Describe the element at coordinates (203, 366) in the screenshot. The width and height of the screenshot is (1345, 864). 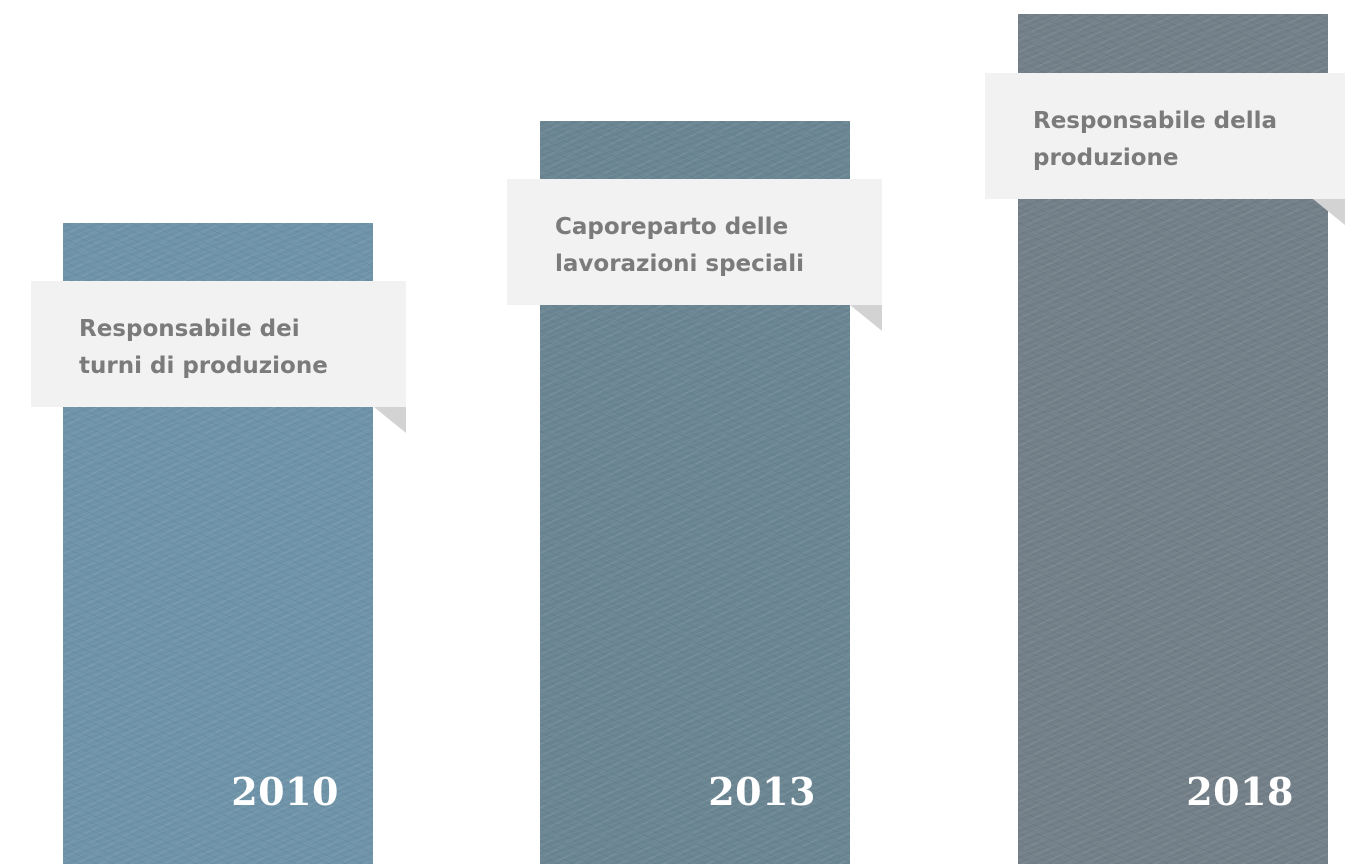
I see `role-title-line: turni di produzione` at that location.